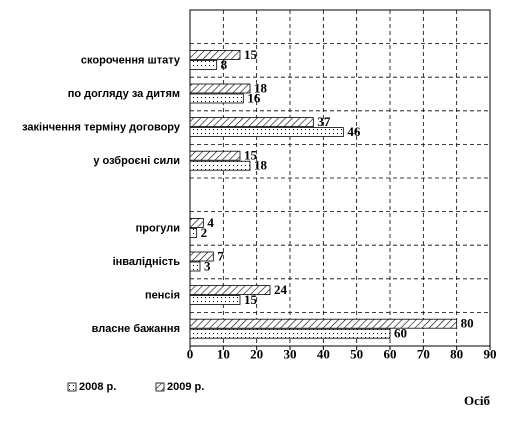  What do you see at coordinates (220, 255) in the screenshot?
I see `value-label: 7` at bounding box center [220, 255].